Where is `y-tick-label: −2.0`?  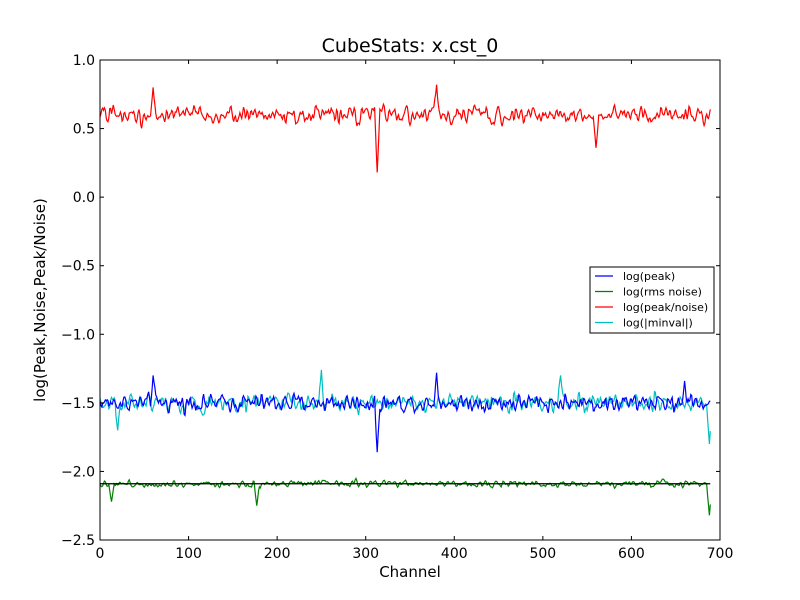
y-tick-label: −2.0 is located at coordinates (78, 472).